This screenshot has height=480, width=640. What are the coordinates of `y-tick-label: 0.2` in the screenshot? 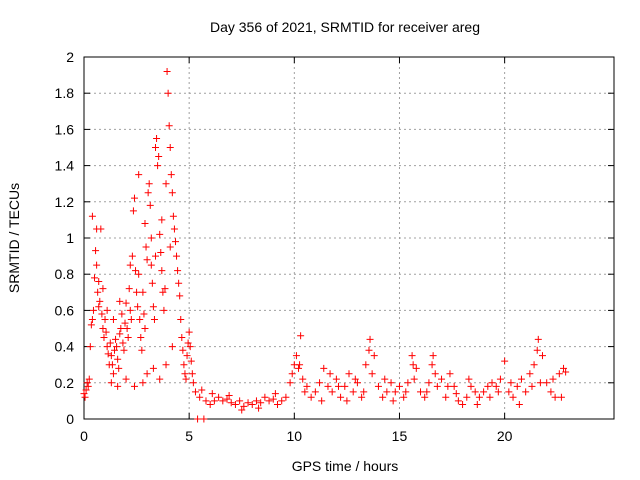 It's located at (65, 383).